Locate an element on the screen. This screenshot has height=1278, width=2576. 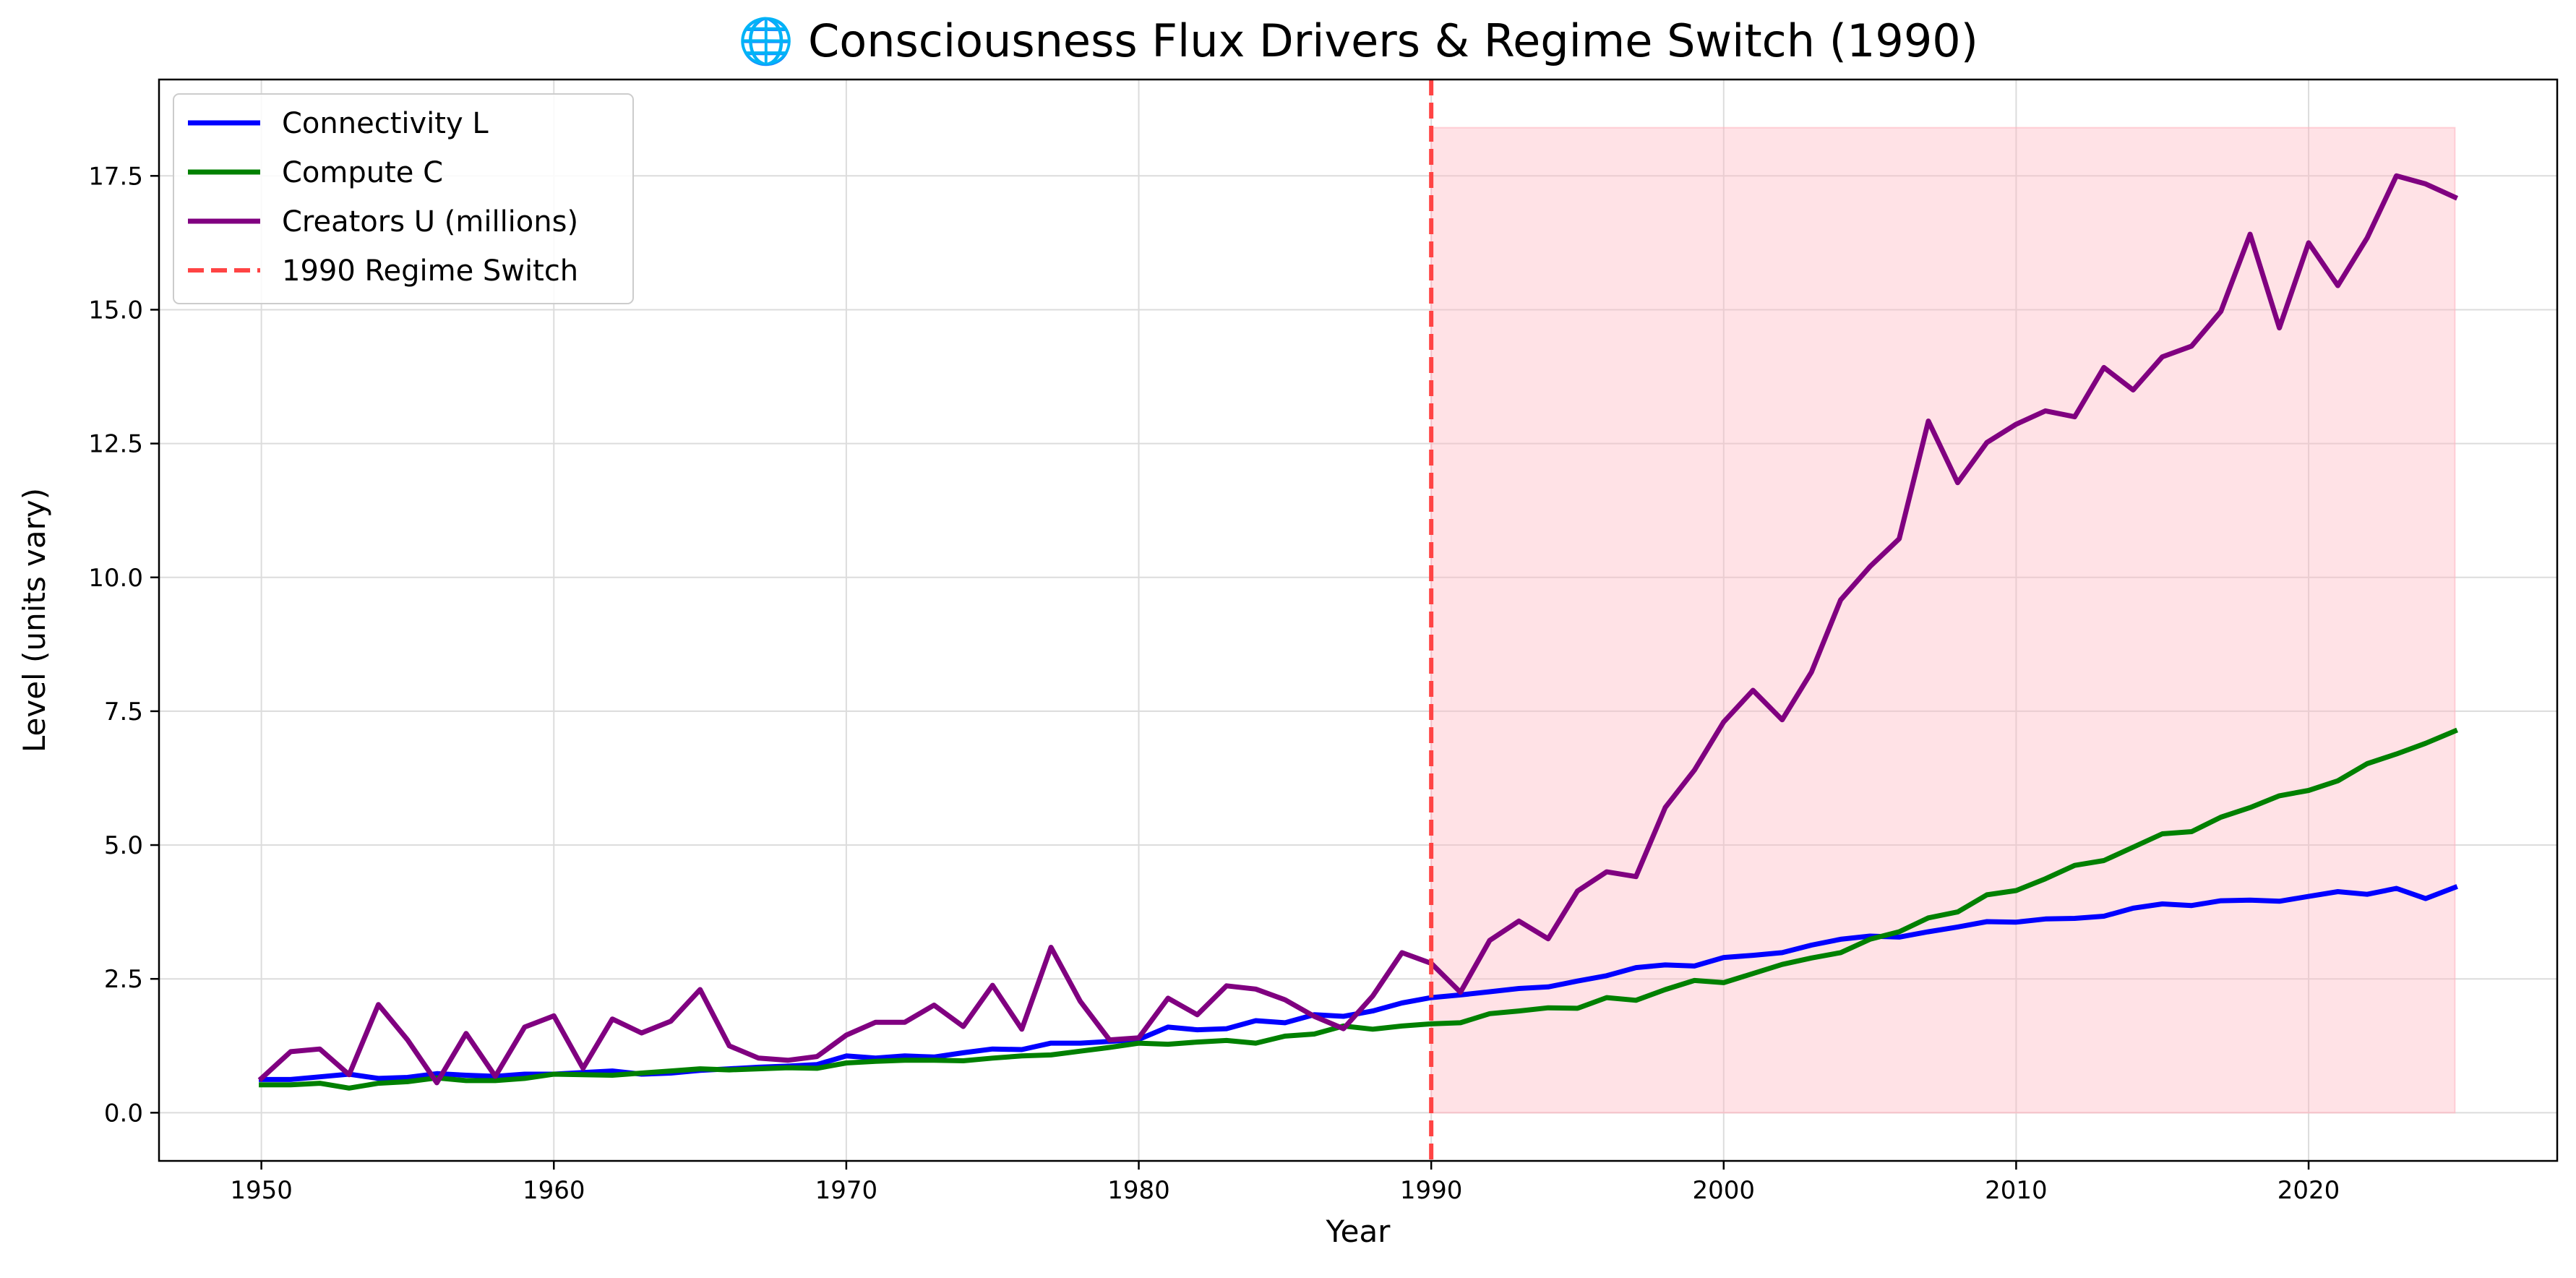
legend-box is located at coordinates (404, 198).